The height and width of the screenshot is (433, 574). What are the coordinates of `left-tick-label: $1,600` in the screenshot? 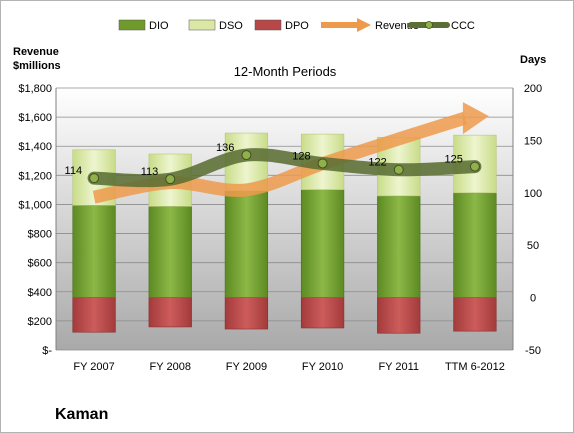 It's located at (35, 118).